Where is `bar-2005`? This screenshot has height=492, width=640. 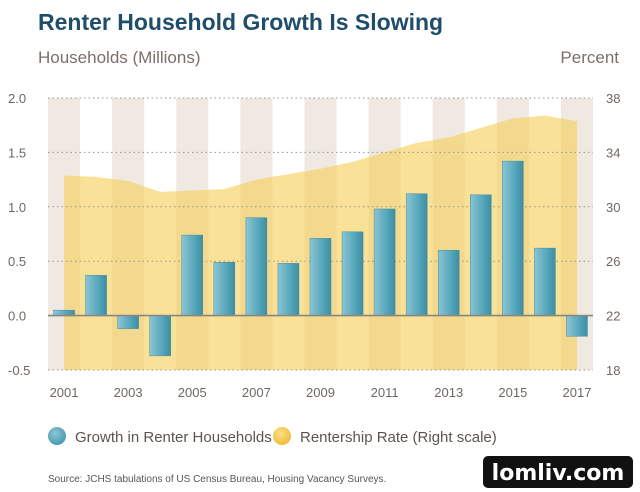
bar-2005 is located at coordinates (192, 275).